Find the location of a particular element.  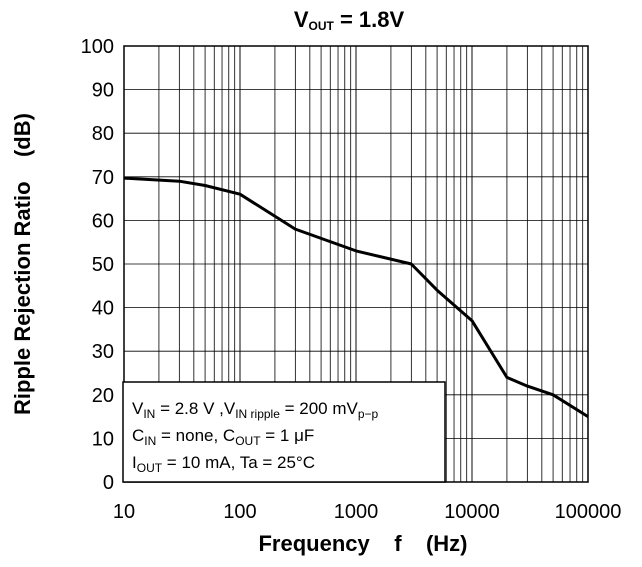

x-tick-label: 100 is located at coordinates (239, 512).